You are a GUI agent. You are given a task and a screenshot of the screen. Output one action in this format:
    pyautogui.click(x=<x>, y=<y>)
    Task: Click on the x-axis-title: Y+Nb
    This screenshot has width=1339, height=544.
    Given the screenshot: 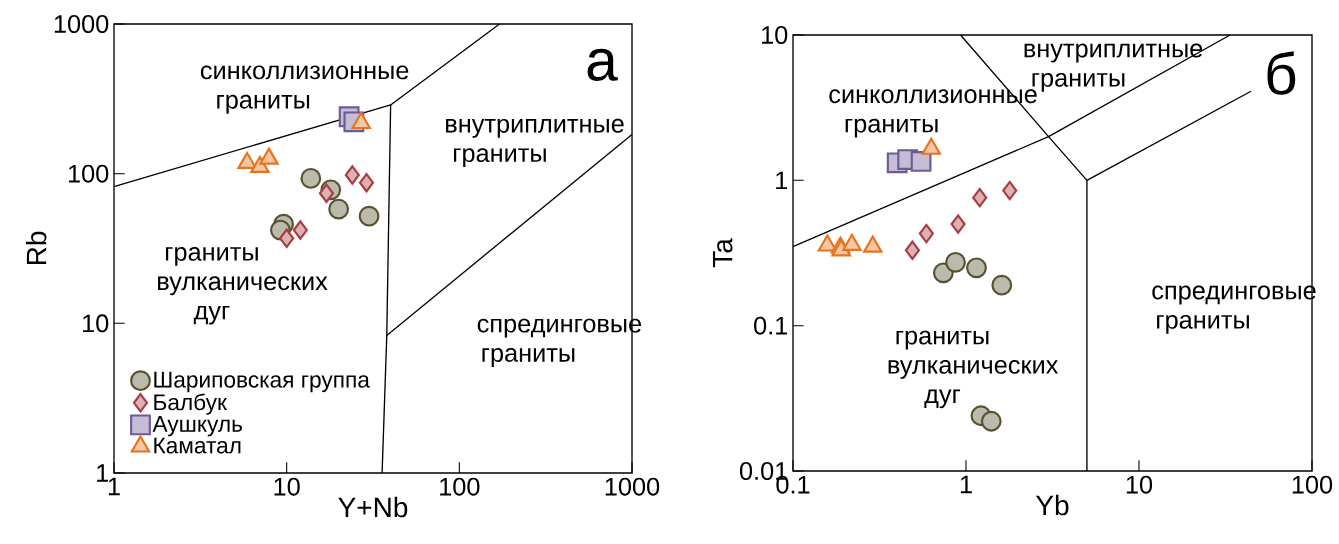 What is the action you would take?
    pyautogui.click(x=373, y=507)
    